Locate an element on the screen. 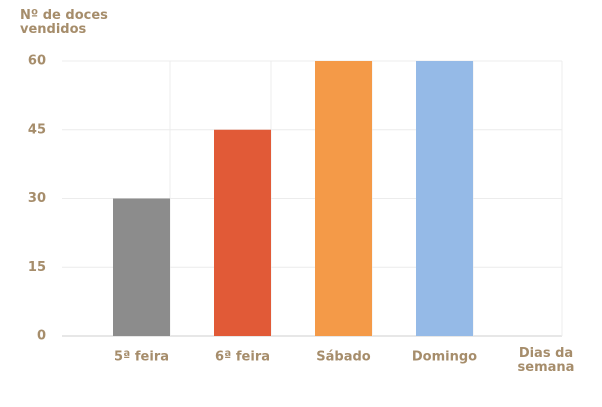 This screenshot has height=407, width=602. y-tick-label: 30 is located at coordinates (37, 198).